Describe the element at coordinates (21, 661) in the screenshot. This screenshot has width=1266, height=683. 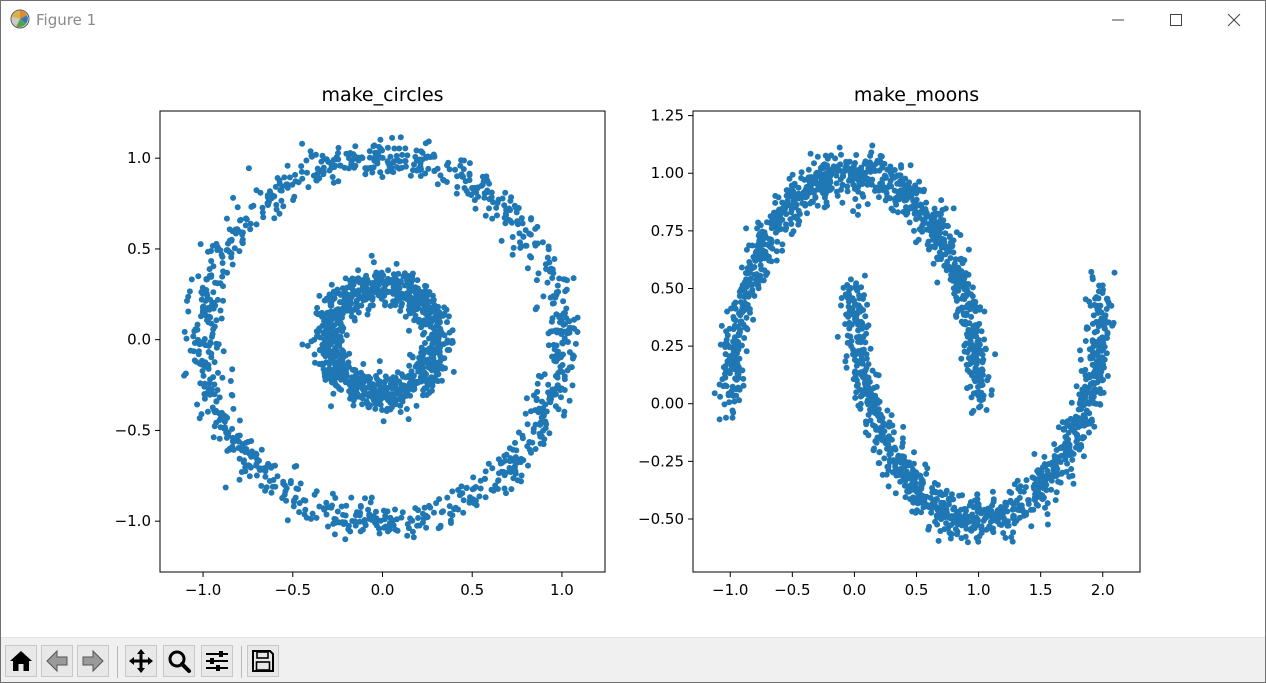
I see `home-button` at that location.